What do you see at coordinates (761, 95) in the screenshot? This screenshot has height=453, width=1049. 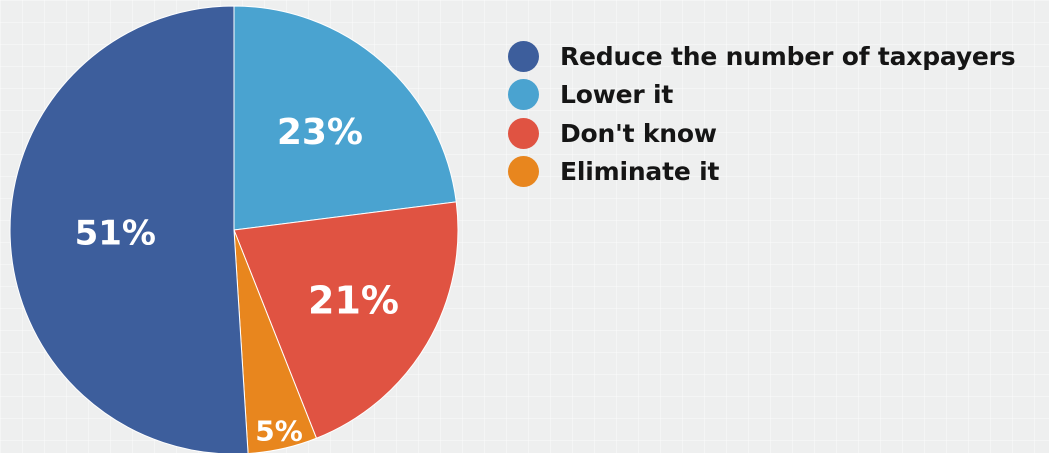 I see `legend-item-lower: Lower it` at bounding box center [761, 95].